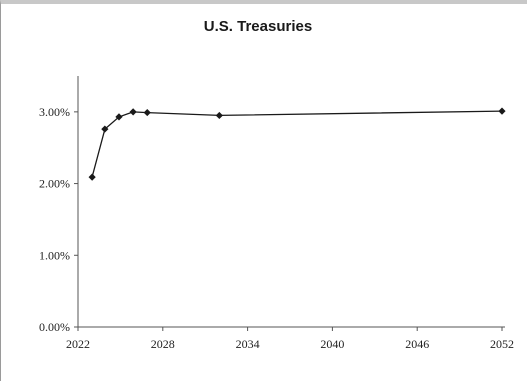  I want to click on x-axis-ticks: 2022 2028 2034 2040 2046 2052, so click(290, 339).